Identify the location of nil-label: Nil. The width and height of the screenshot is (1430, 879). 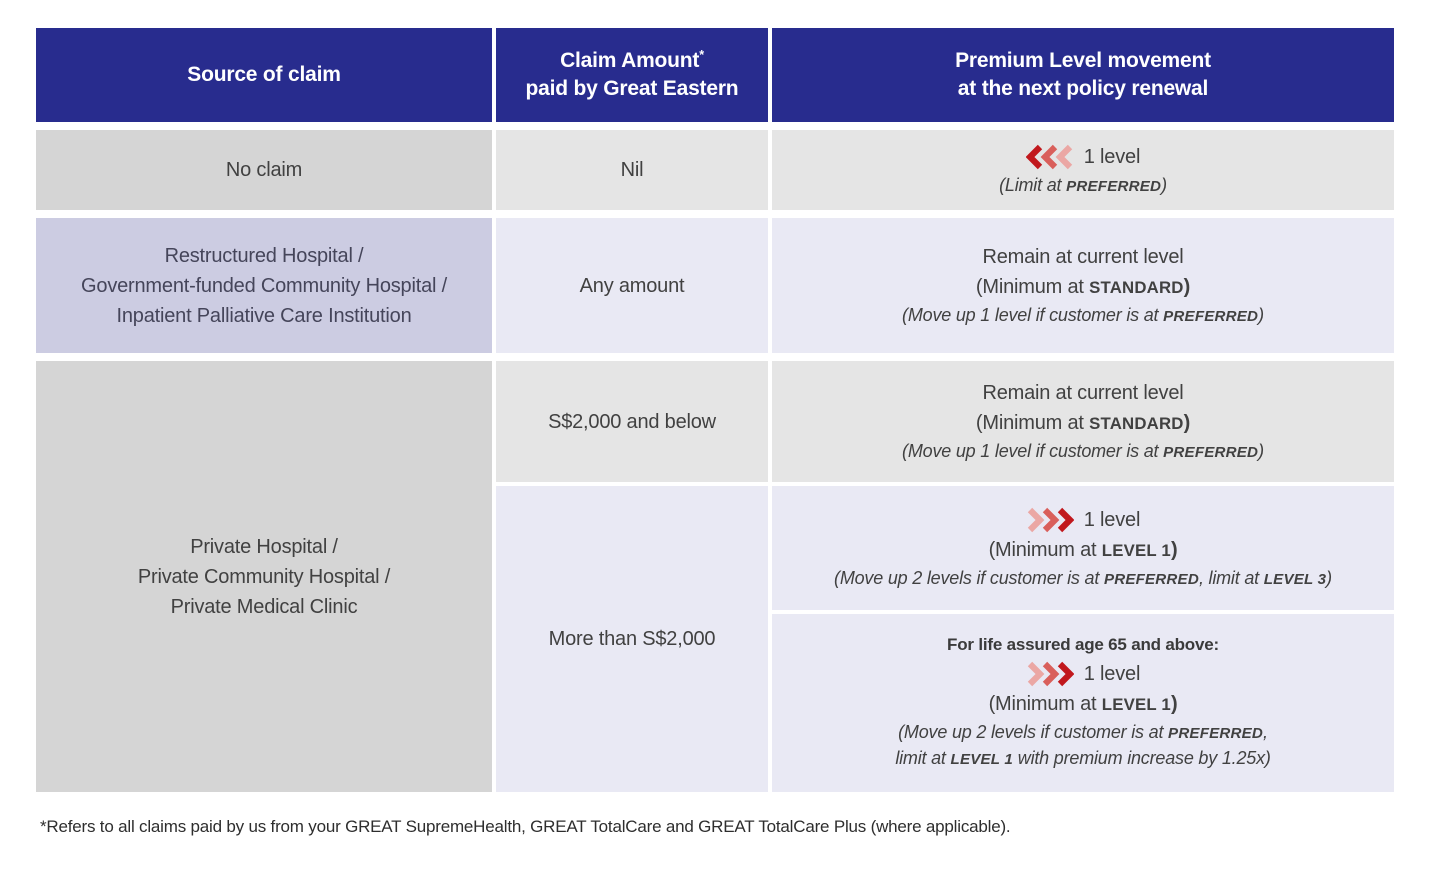
(632, 170).